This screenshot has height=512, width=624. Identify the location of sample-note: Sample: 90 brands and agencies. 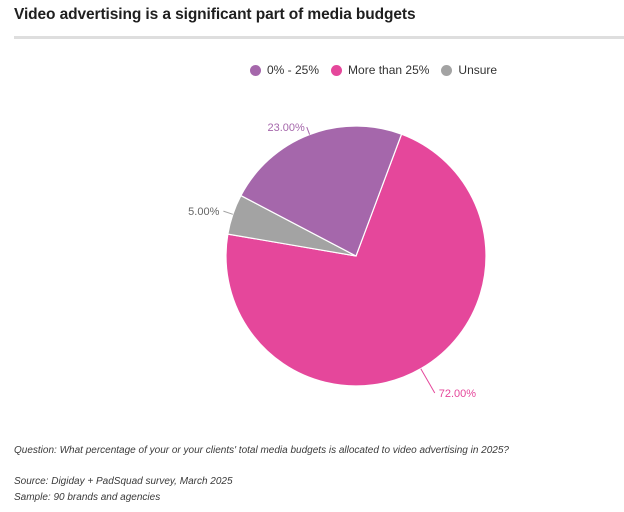
(87, 497).